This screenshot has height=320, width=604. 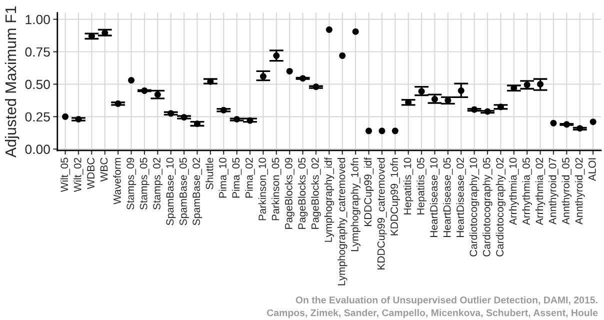 What do you see at coordinates (223, 178) in the screenshot?
I see `x-tick-label: Pima_10` at bounding box center [223, 178].